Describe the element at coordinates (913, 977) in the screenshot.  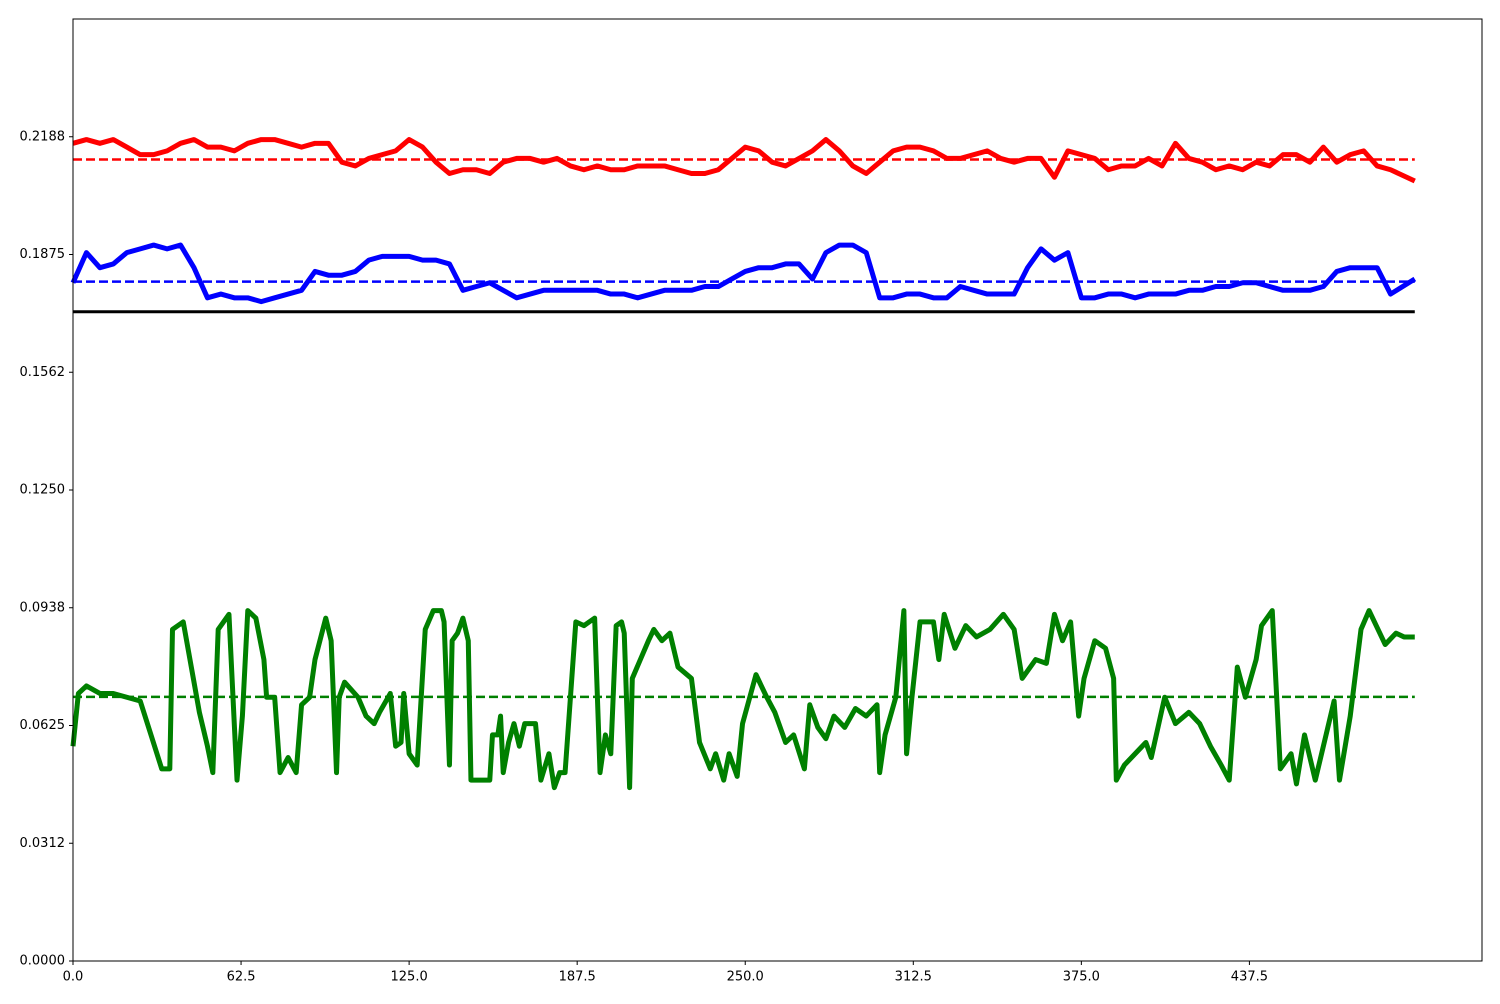
I see `x-tick-label: 312.5` at that location.